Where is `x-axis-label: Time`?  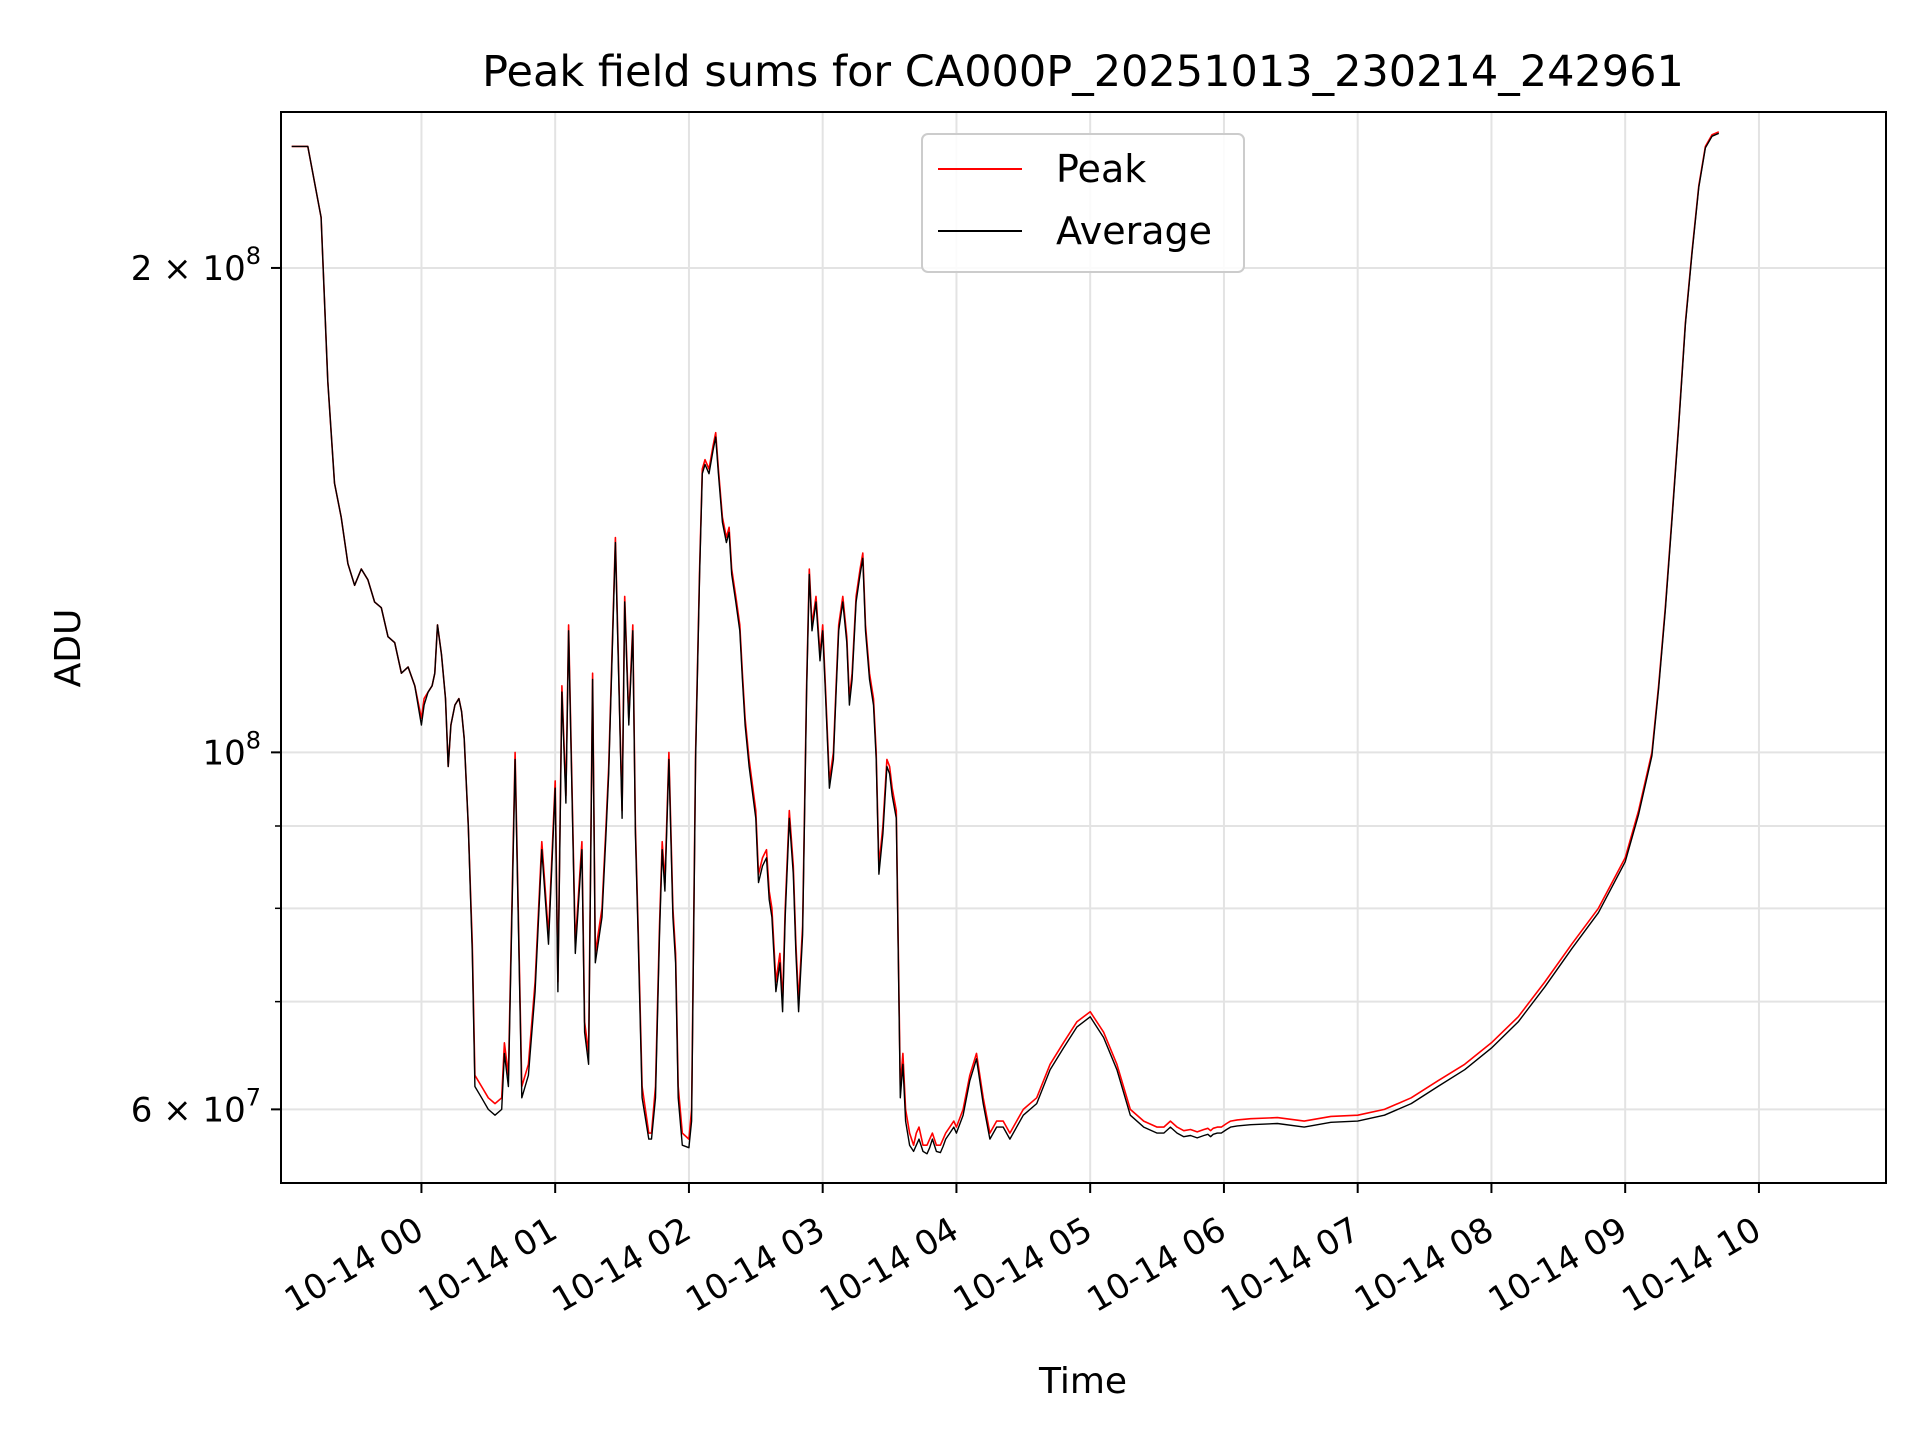
x-axis-label: Time is located at coordinates (1082, 1381).